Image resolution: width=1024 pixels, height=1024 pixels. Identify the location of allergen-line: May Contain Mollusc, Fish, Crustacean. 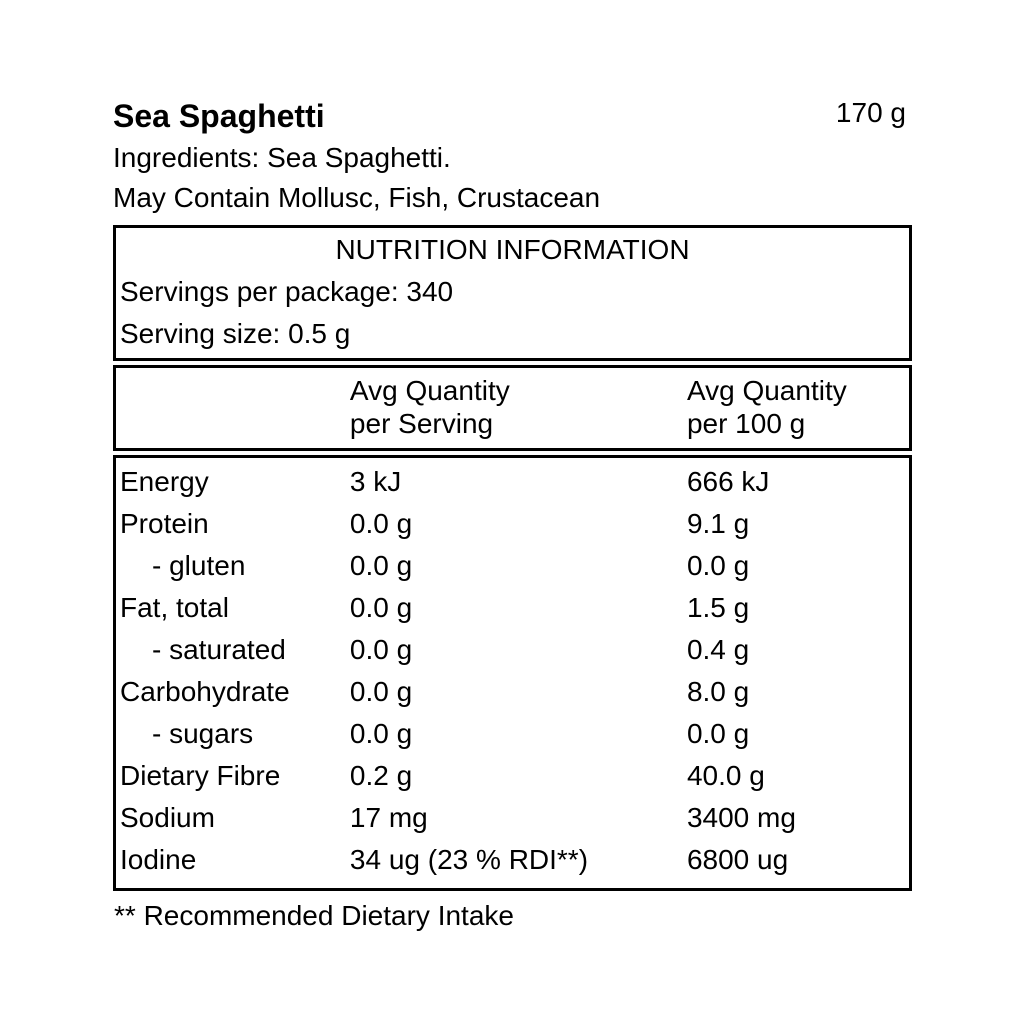
(357, 197).